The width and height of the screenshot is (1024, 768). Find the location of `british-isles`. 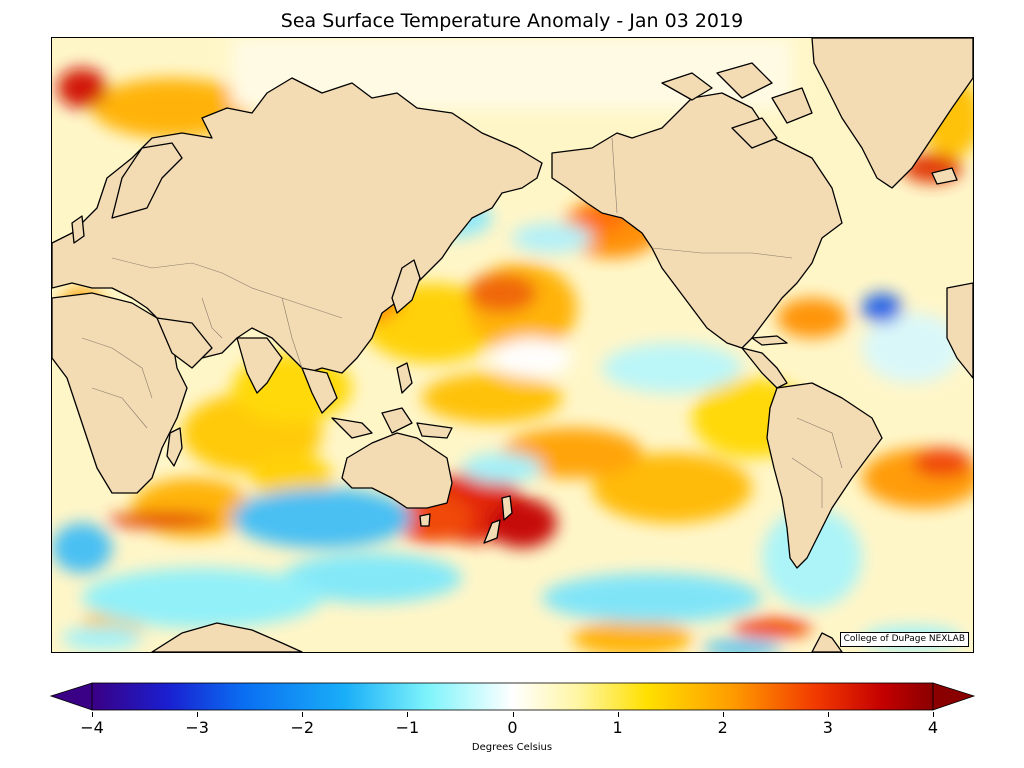

british-isles is located at coordinates (78, 229).